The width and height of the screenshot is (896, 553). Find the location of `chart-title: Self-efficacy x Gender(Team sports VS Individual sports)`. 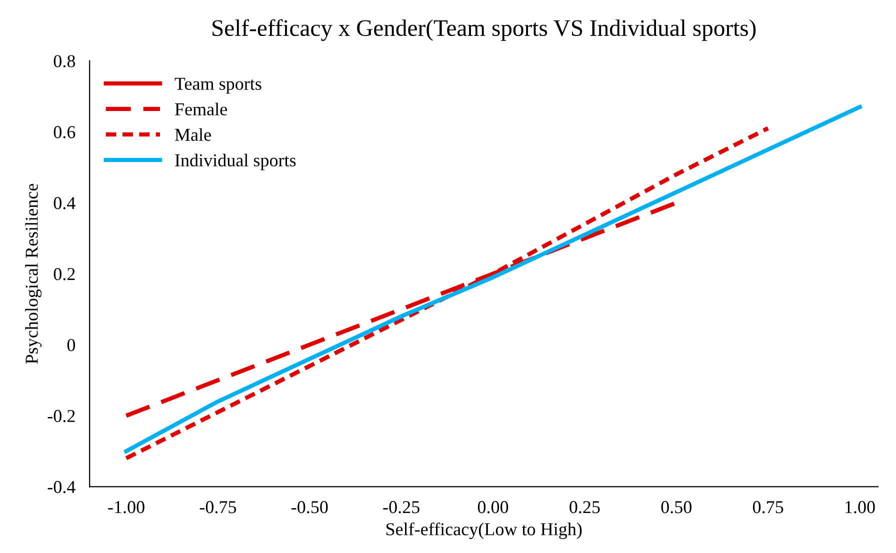

chart-title: Self-efficacy x Gender(Team sports VS Individual sports) is located at coordinates (484, 30).